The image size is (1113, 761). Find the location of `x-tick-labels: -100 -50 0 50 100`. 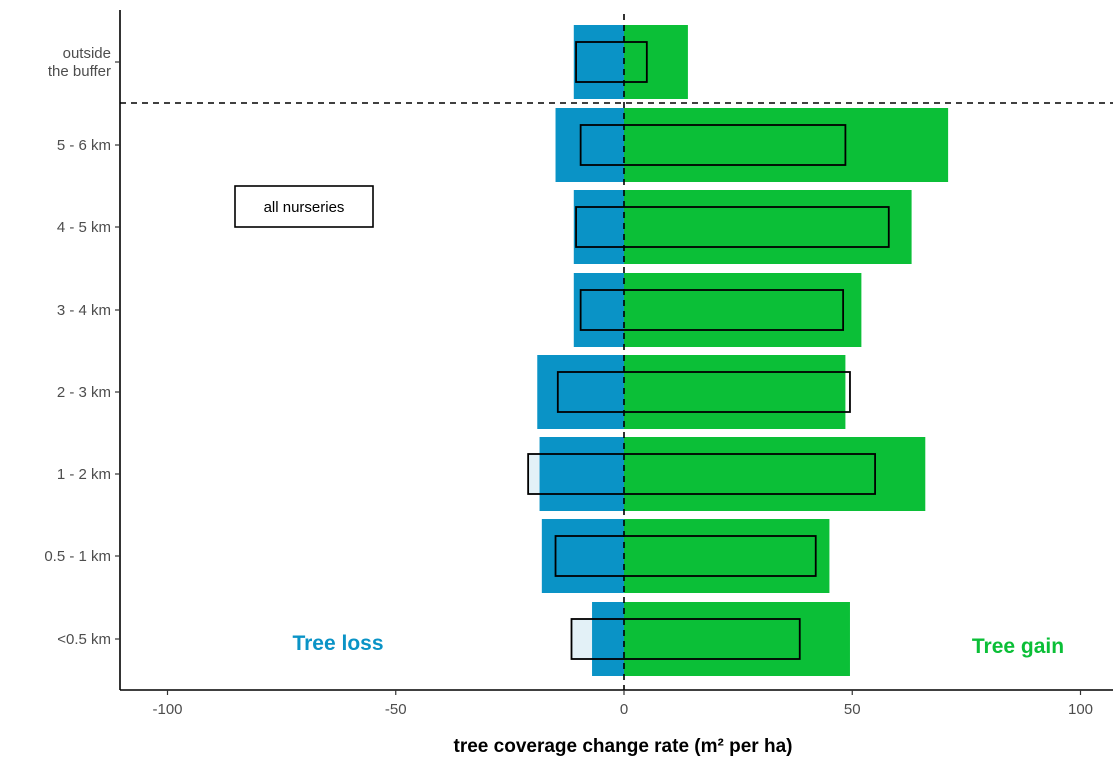

x-tick-labels: -100 -50 0 50 100 is located at coordinates (622, 709).